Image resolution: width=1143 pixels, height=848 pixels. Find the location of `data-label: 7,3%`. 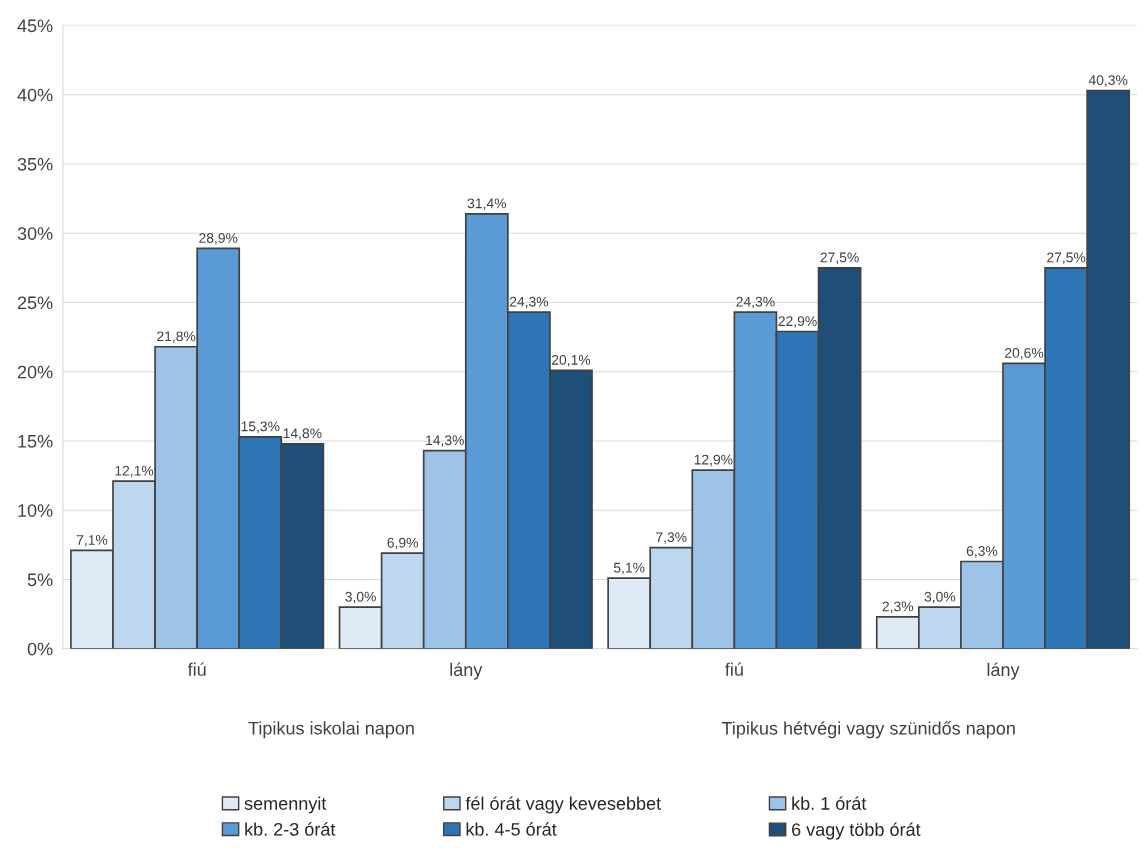

data-label: 7,3% is located at coordinates (671, 538).